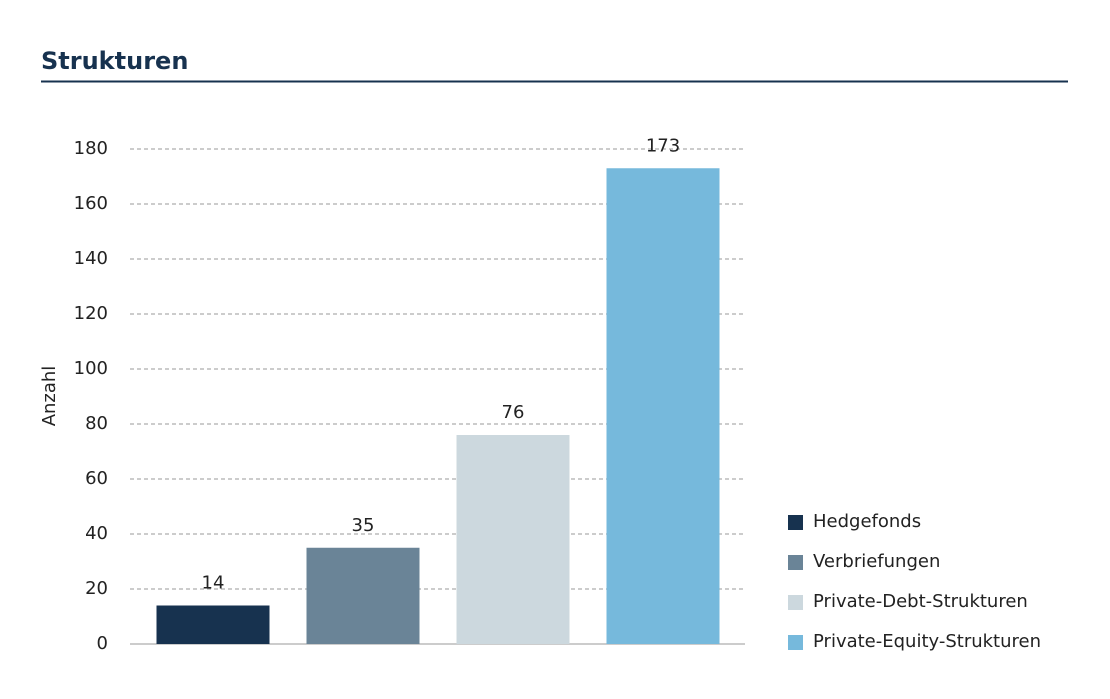 This screenshot has width=1110, height=699. I want to click on y-tick-label: 100, so click(91, 368).